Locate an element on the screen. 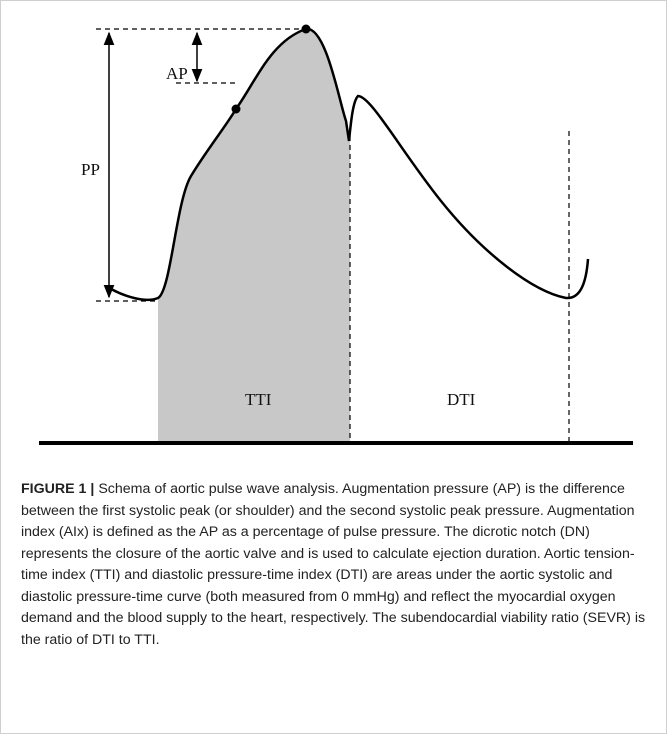  tti-label: TTI is located at coordinates (258, 399).